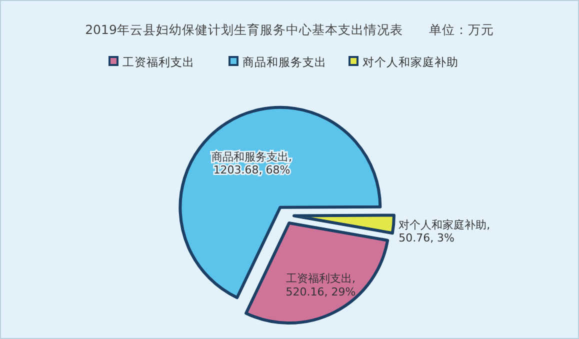  Describe the element at coordinates (289, 29) in the screenshot. I see `chart-title: 2019年云县妇幼保健计划生育服务中心基本支出情况表 单位：万元` at that location.